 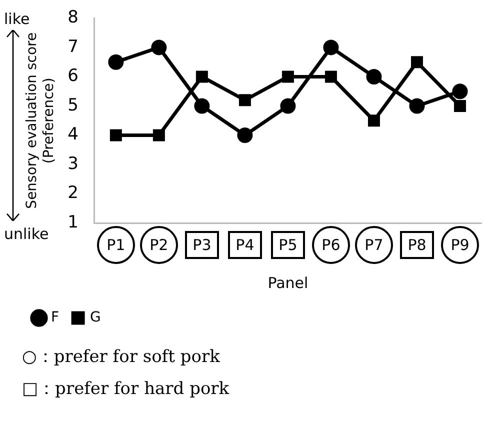 What do you see at coordinates (73, 105) in the screenshot?
I see `y-tick-label: 5` at bounding box center [73, 105].